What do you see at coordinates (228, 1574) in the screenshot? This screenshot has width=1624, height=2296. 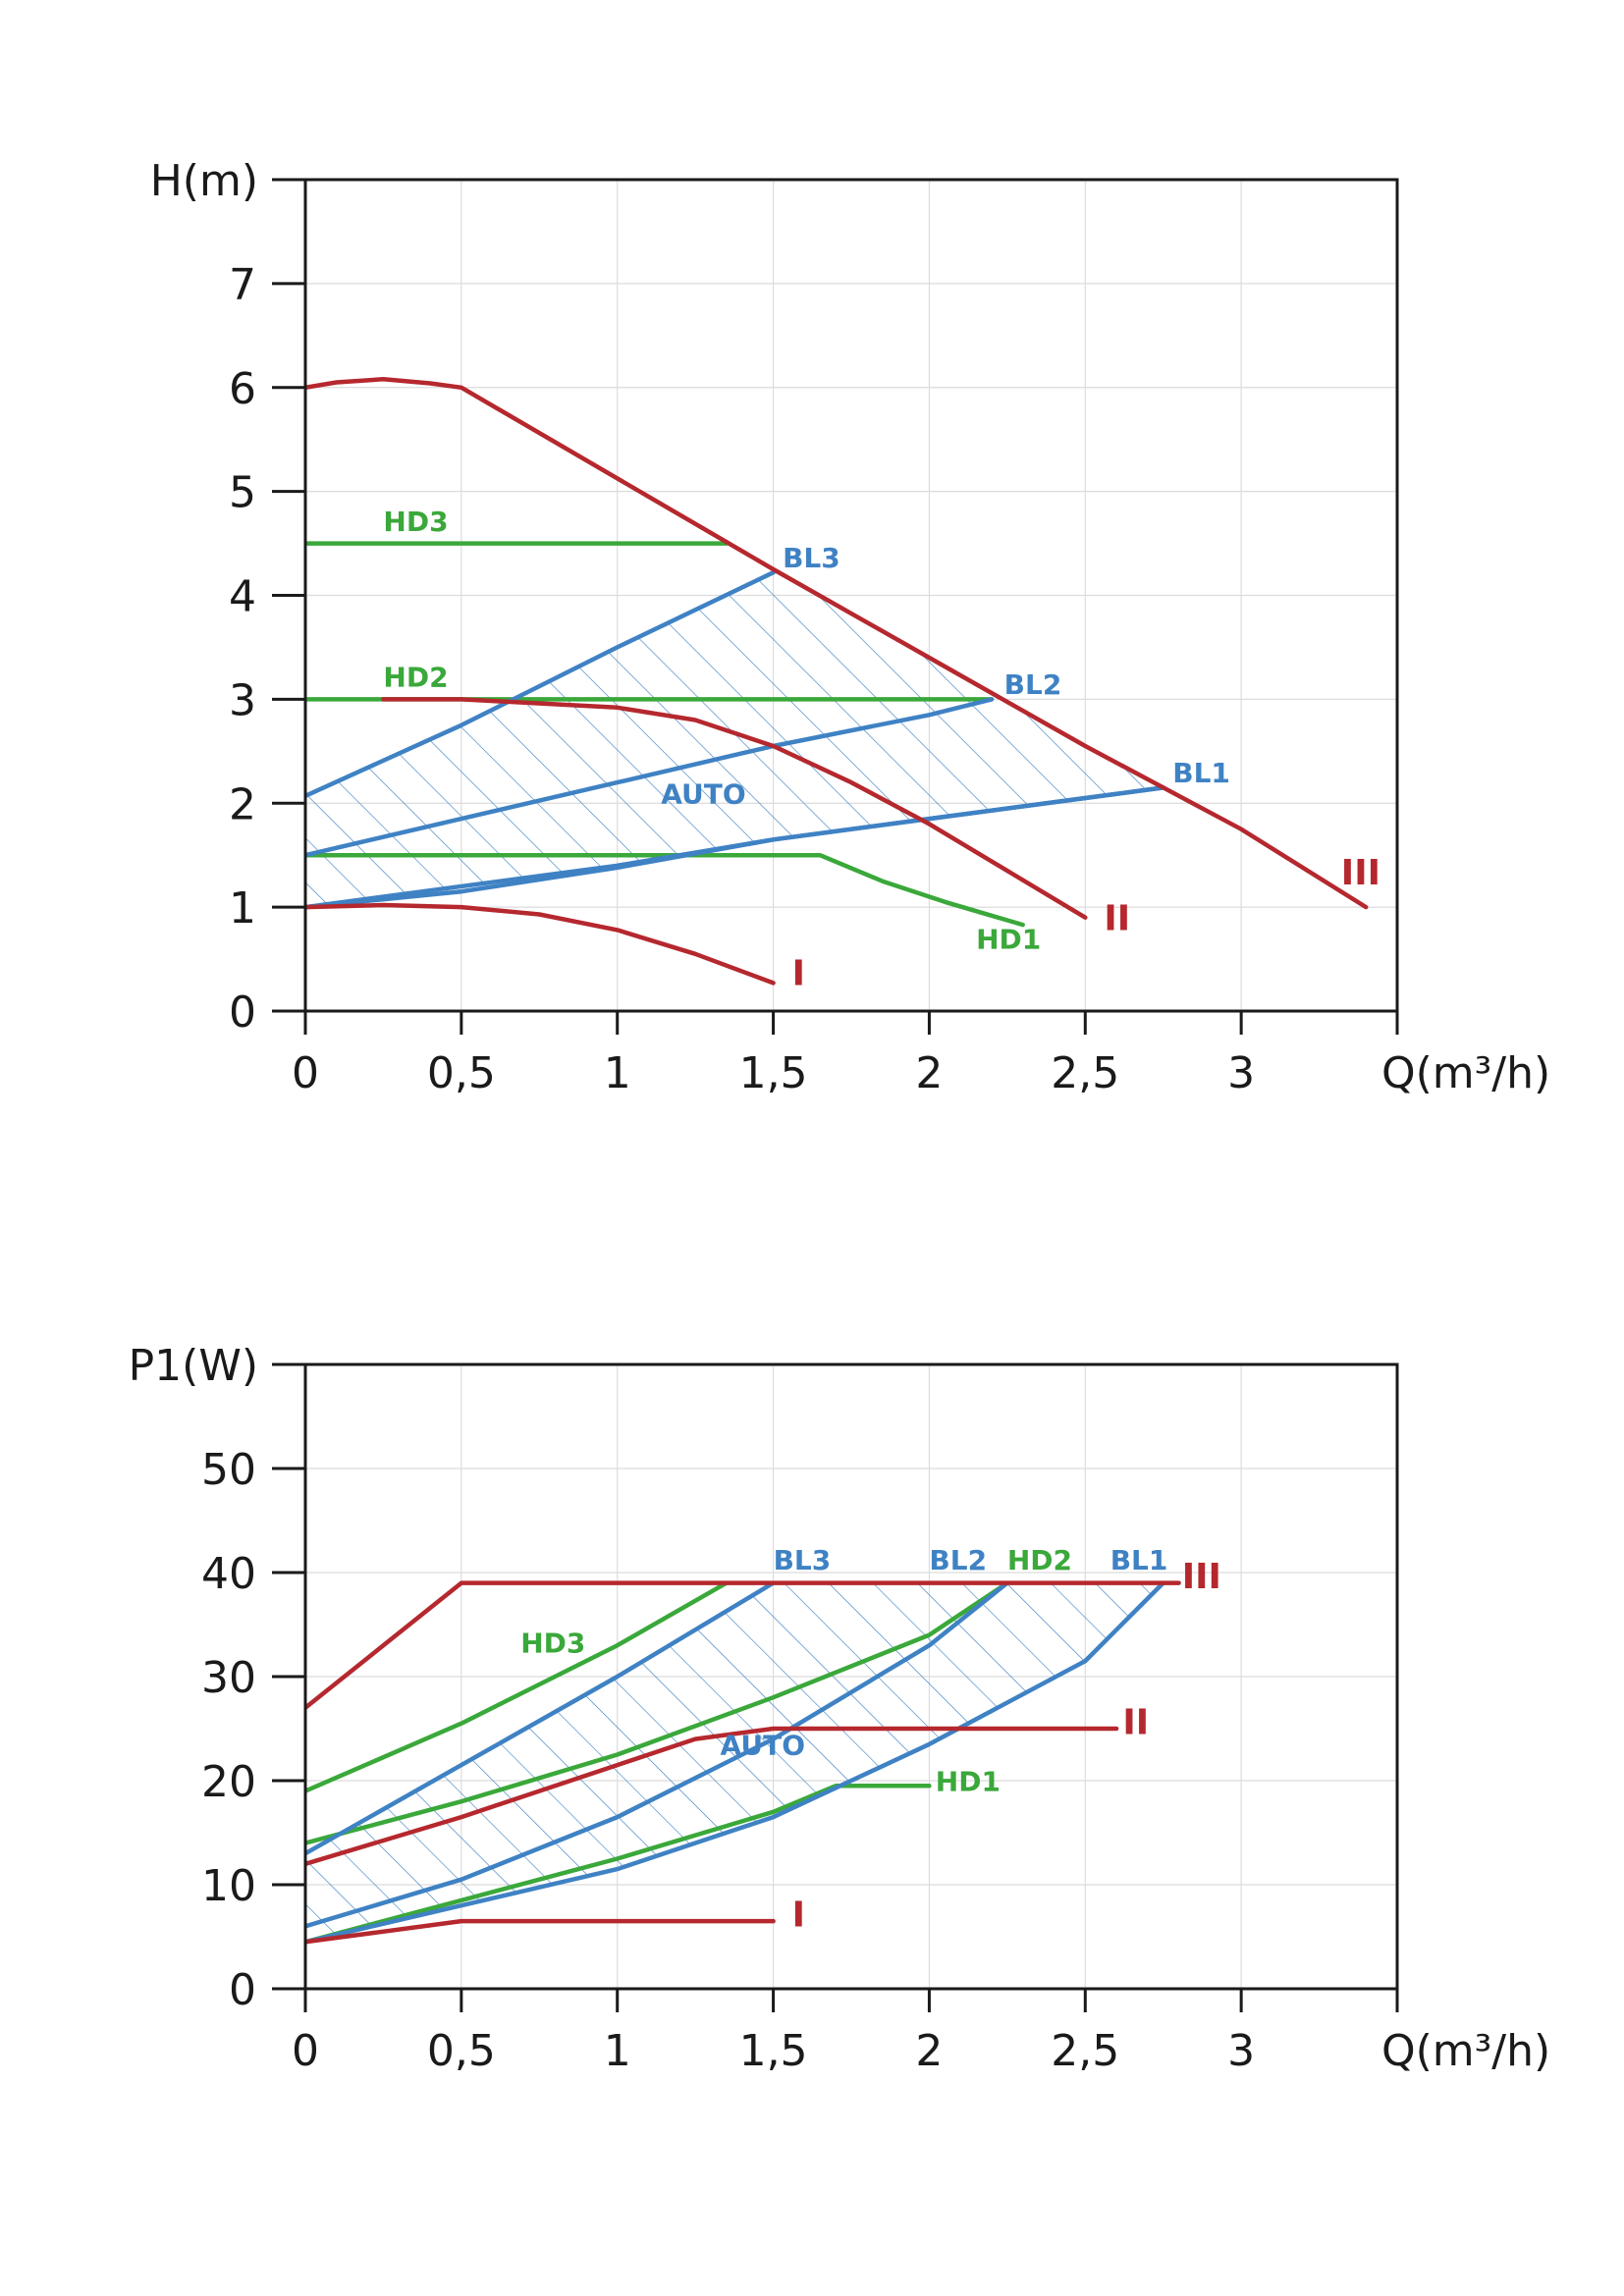 I see `y-tick-label: 40` at bounding box center [228, 1574].